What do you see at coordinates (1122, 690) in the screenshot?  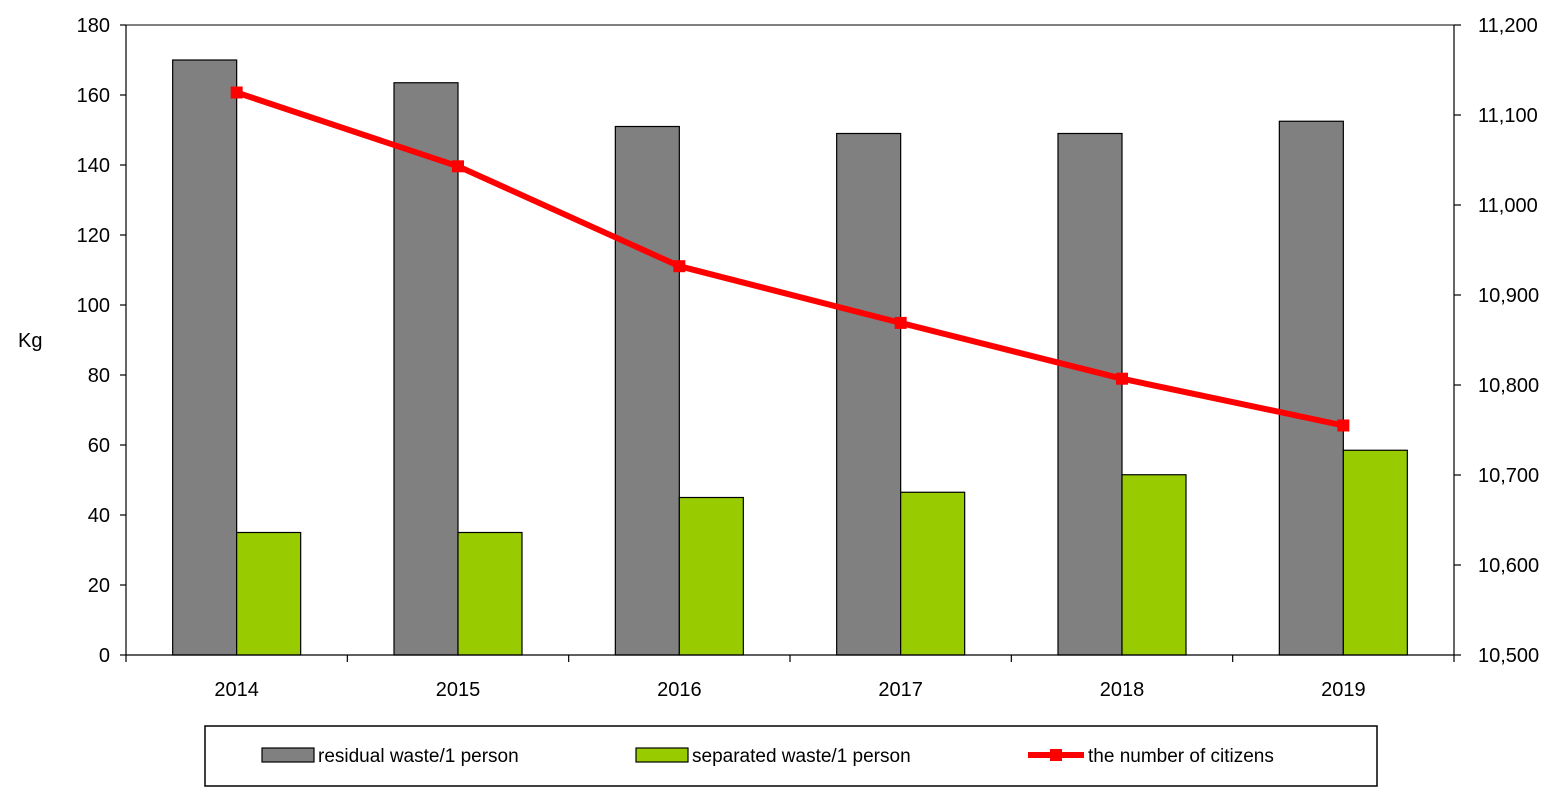 I see `x-tick-label: 2018` at bounding box center [1122, 690].